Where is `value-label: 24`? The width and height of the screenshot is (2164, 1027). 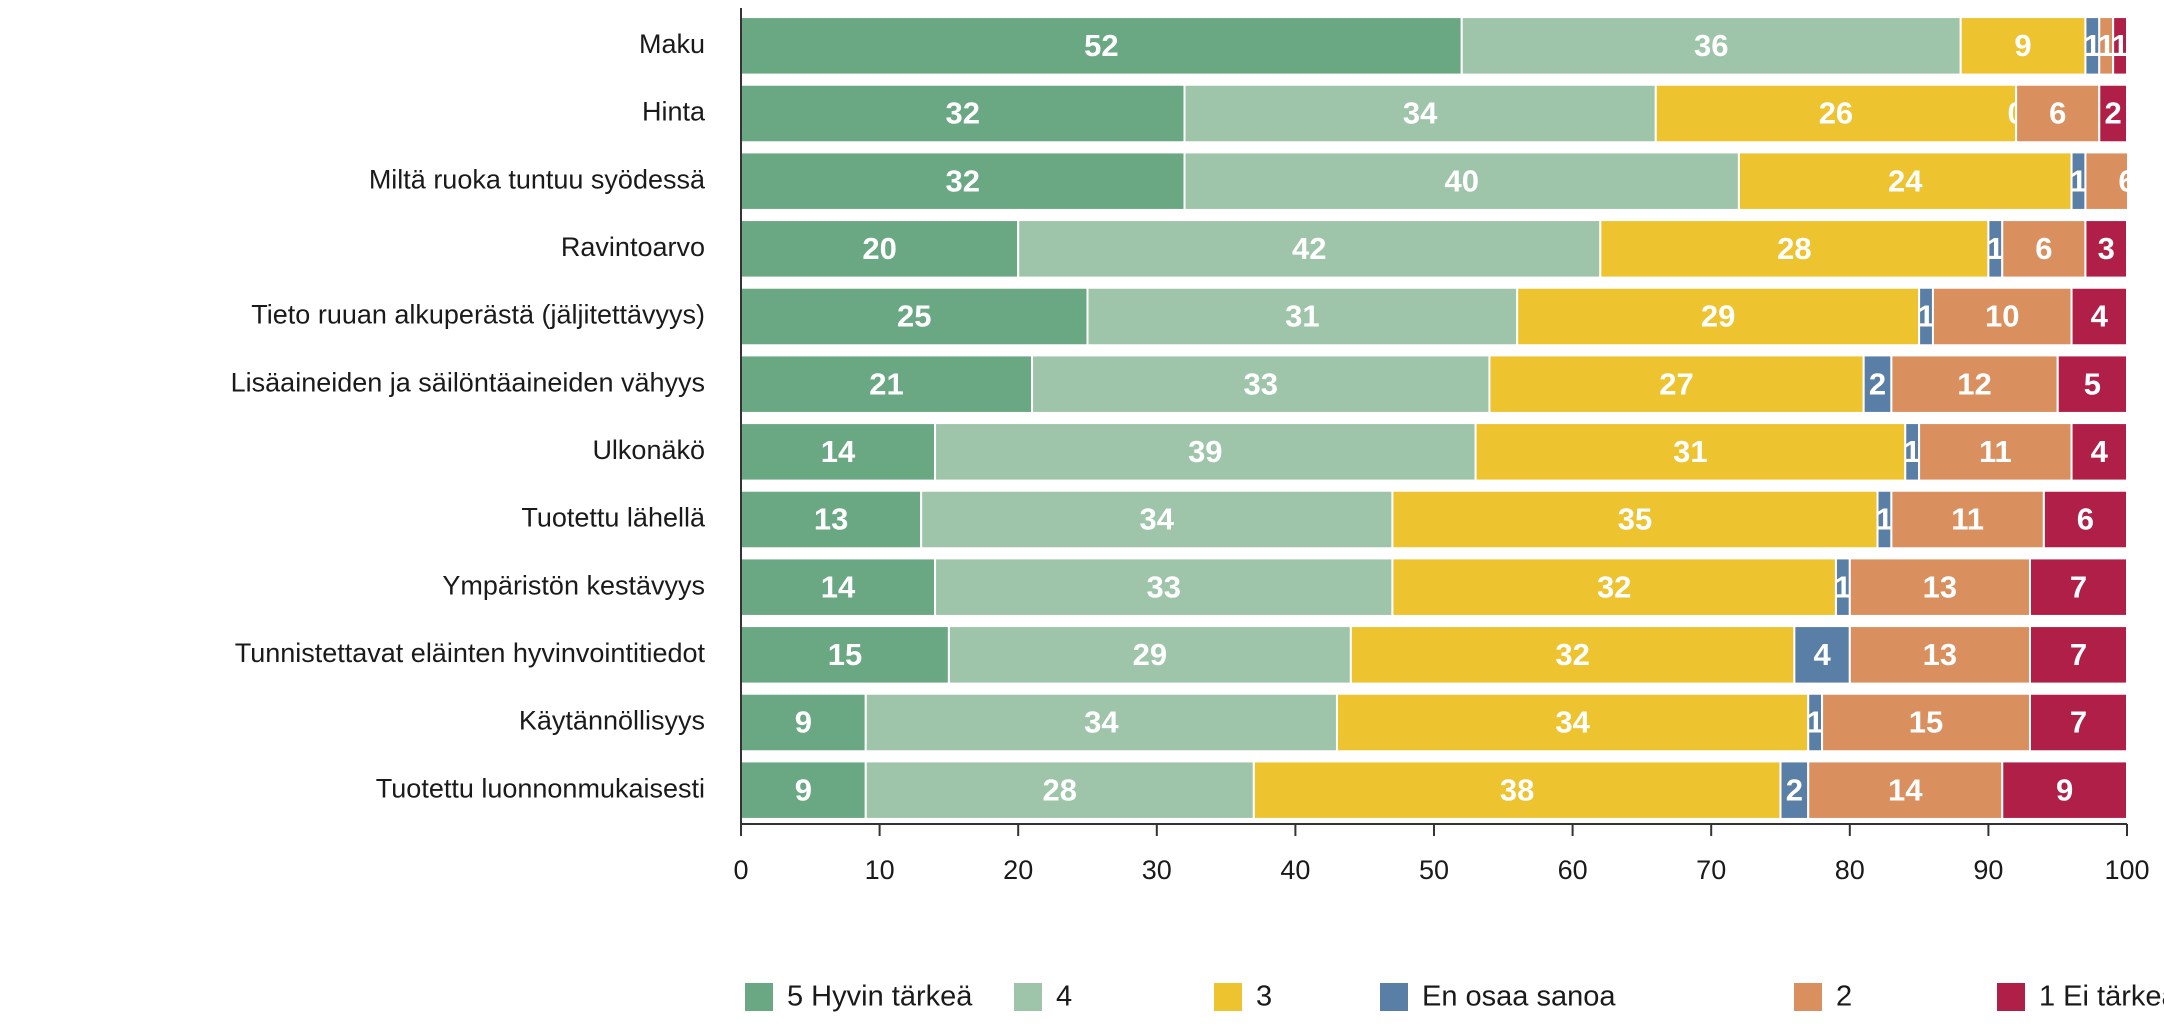 value-label: 24 is located at coordinates (1905, 180).